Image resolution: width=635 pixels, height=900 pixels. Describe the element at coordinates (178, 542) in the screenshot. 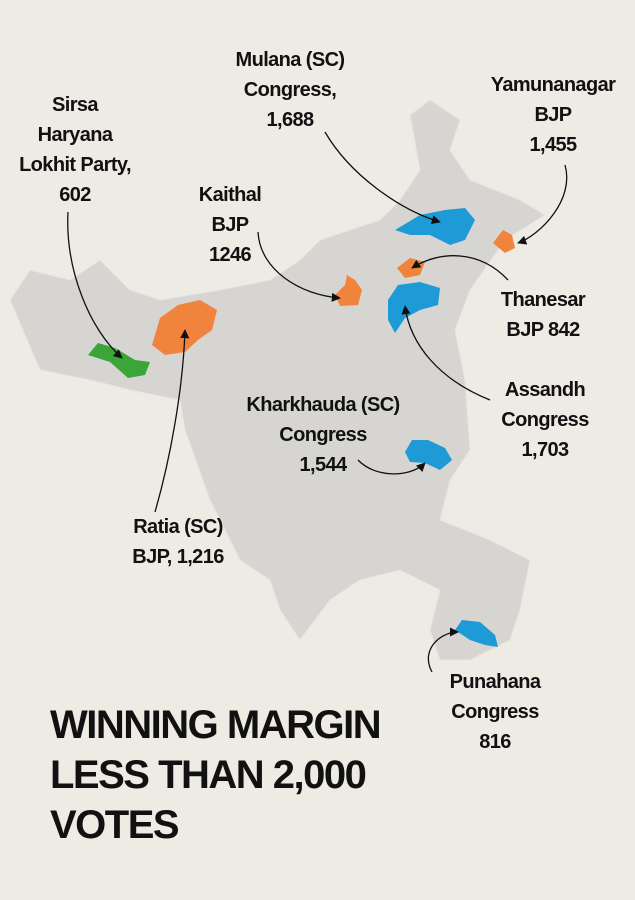

I see `label-ratia: Ratia (SC) BJP, 1,216` at that location.